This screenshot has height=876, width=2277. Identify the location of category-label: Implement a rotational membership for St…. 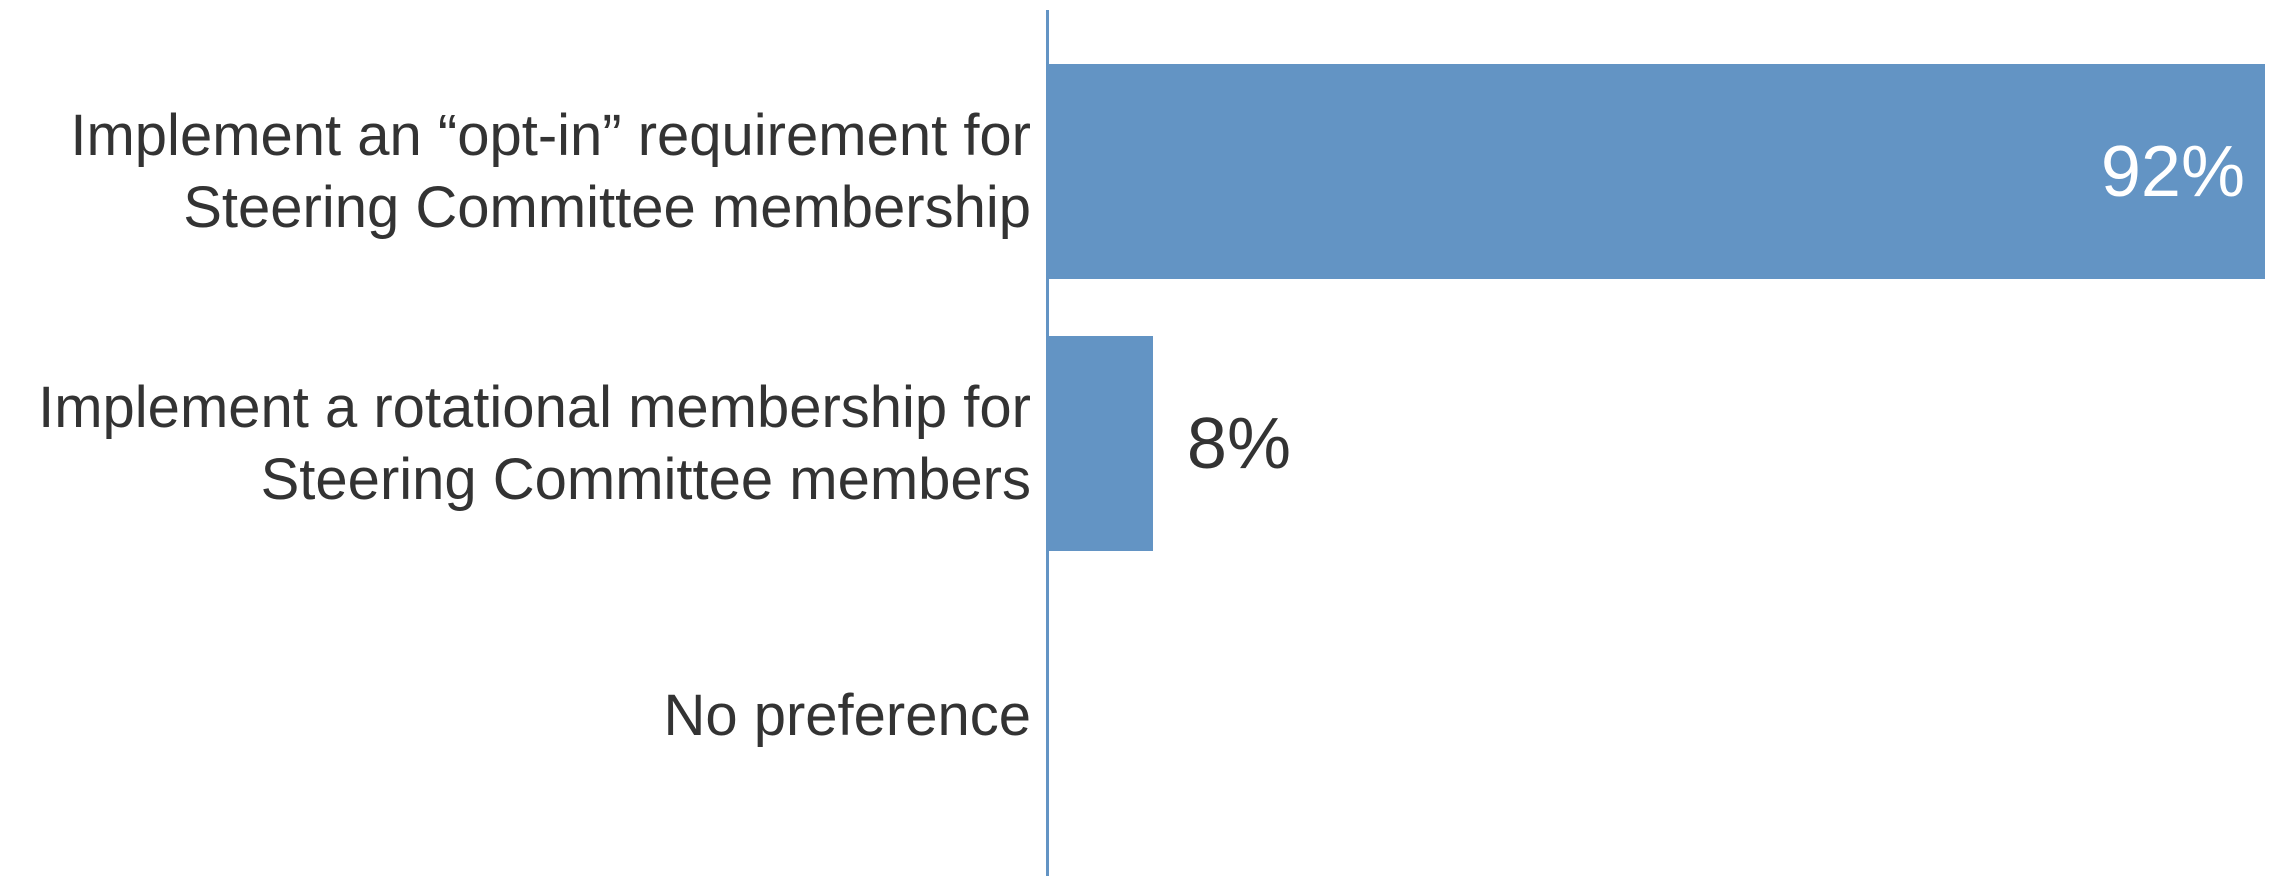
(534, 443).